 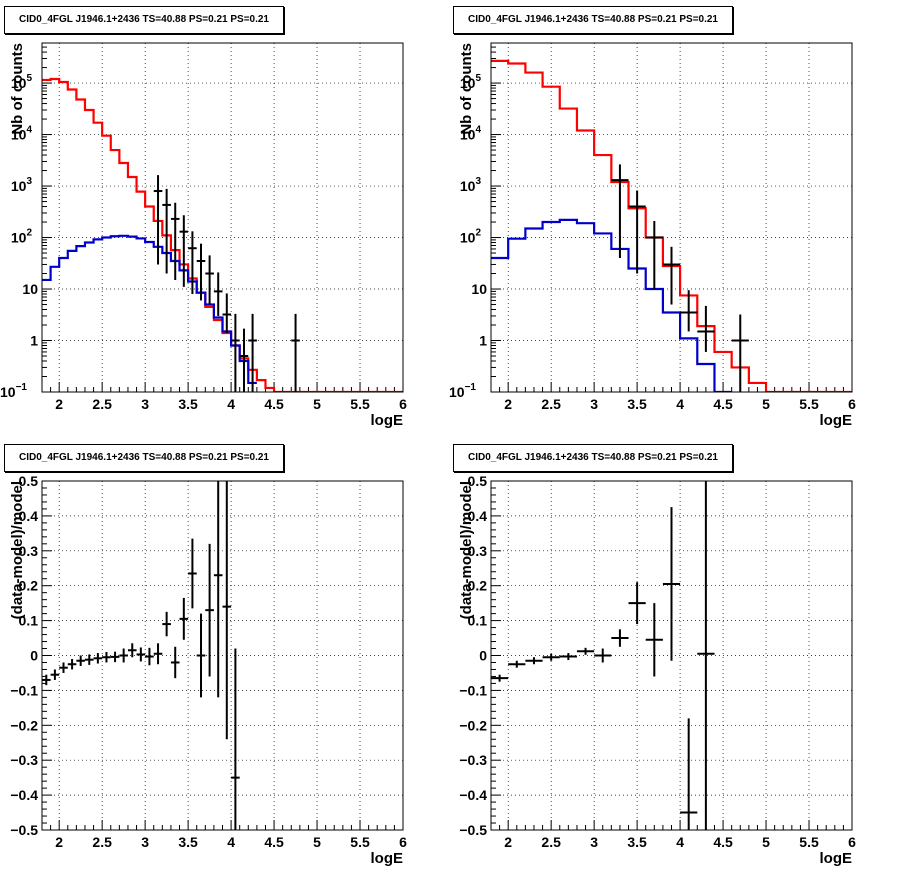 I want to click on y-tick-label: −0.4, so click(x=473, y=795).